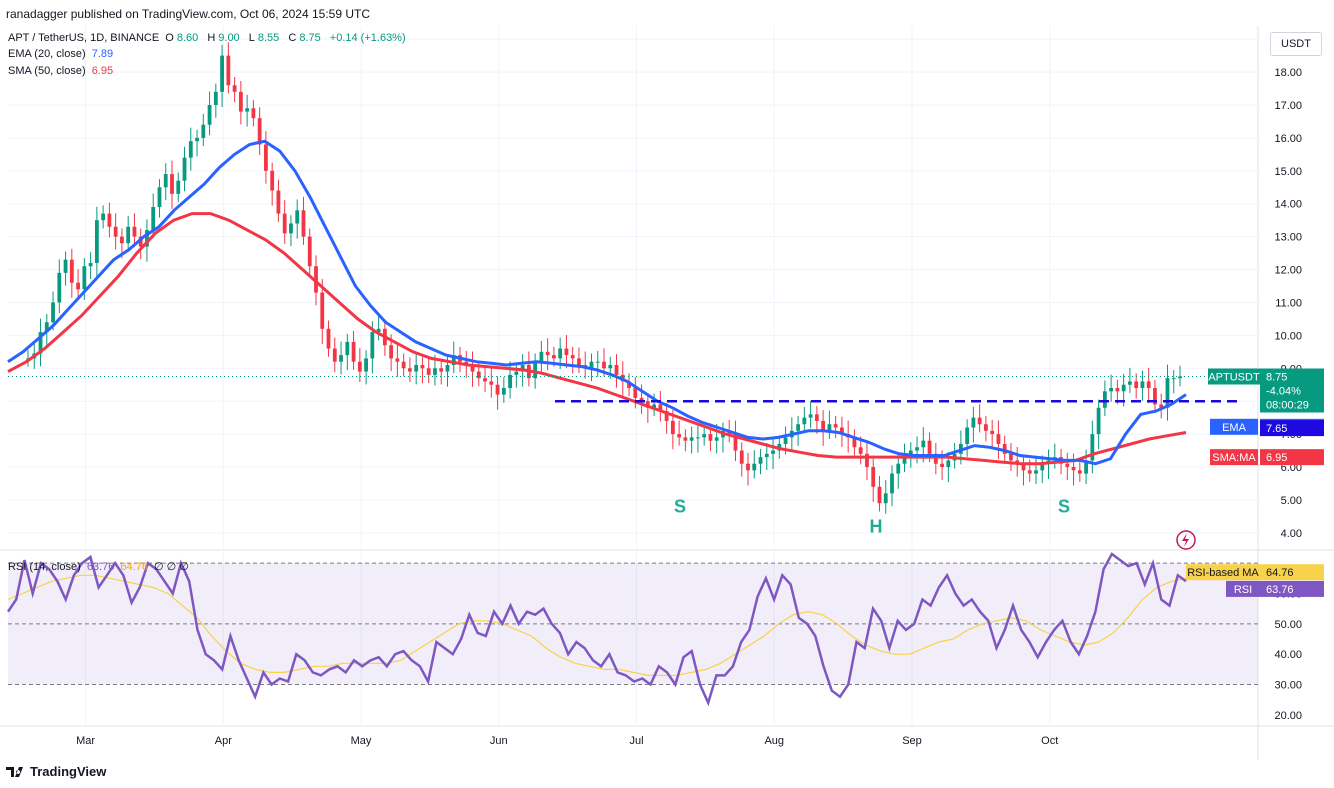 The image size is (1334, 788). Describe the element at coordinates (84, 38) in the screenshot. I see `symbol-name: APT / TetherUS, 1D, BINANCE` at that location.